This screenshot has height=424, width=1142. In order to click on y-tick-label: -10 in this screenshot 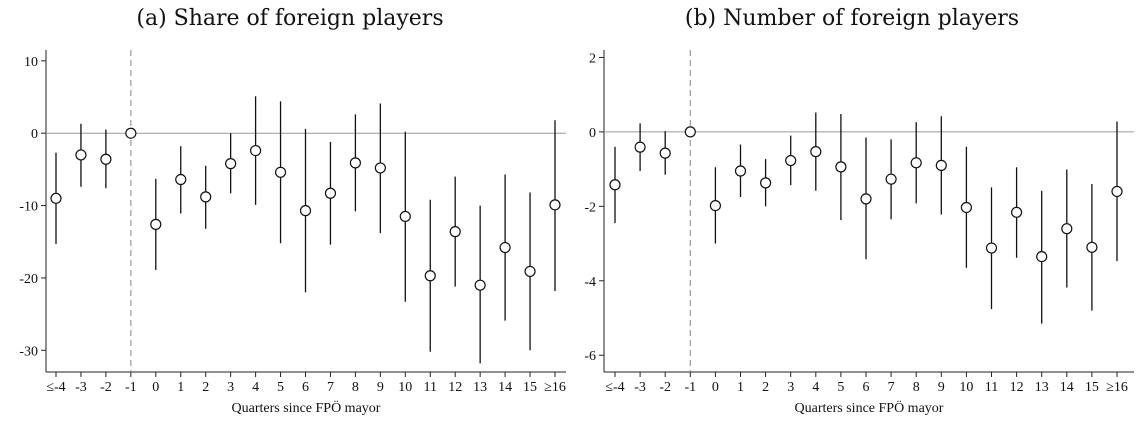, I will do `click(28, 207)`.